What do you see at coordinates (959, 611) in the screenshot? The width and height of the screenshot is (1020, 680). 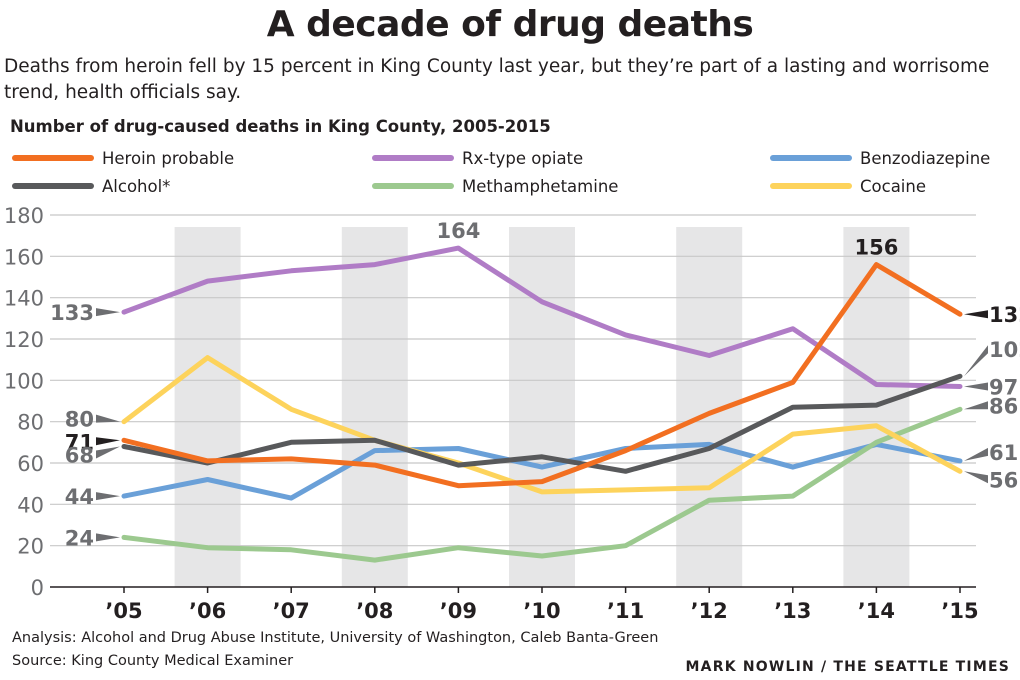 I see `x-tick-label: ’15` at bounding box center [959, 611].